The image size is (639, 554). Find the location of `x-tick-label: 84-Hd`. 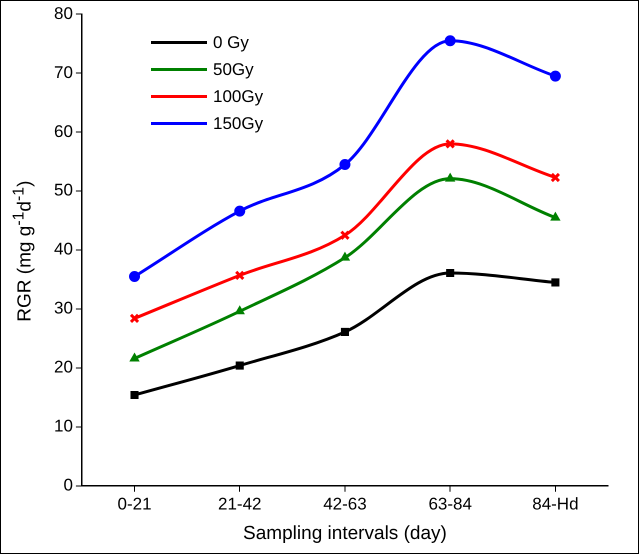

x-tick-label: 84-Hd is located at coordinates (555, 504).